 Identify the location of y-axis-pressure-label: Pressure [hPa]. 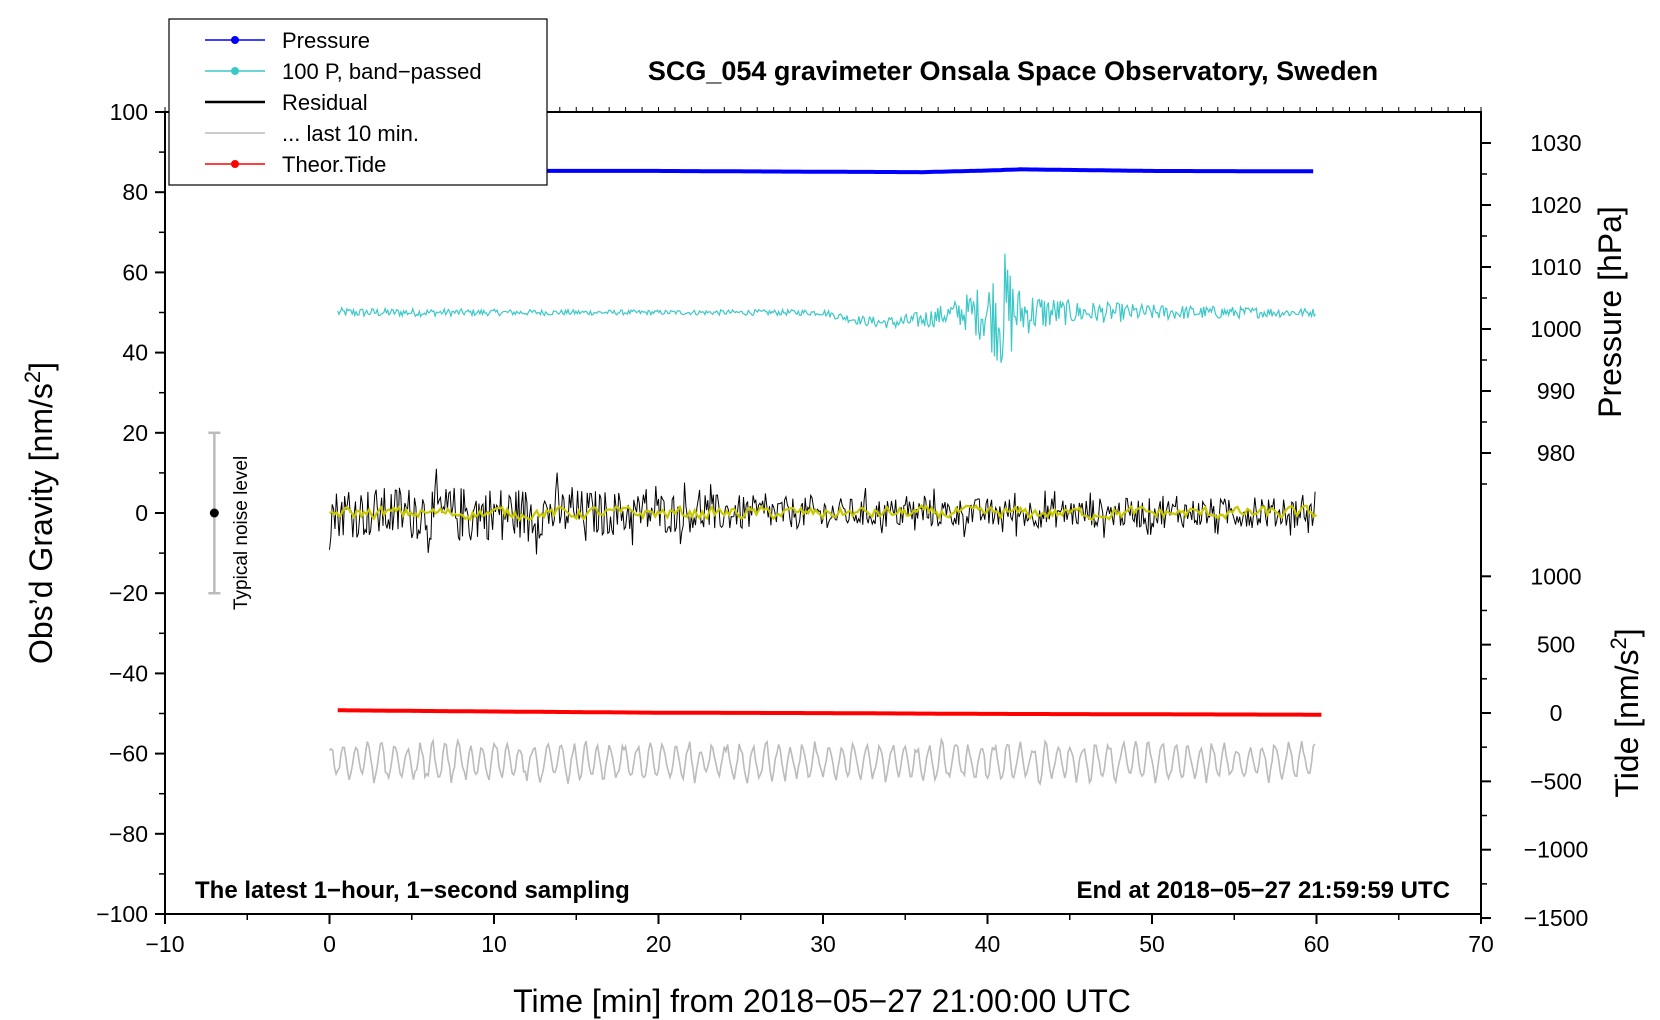
(1610, 312).